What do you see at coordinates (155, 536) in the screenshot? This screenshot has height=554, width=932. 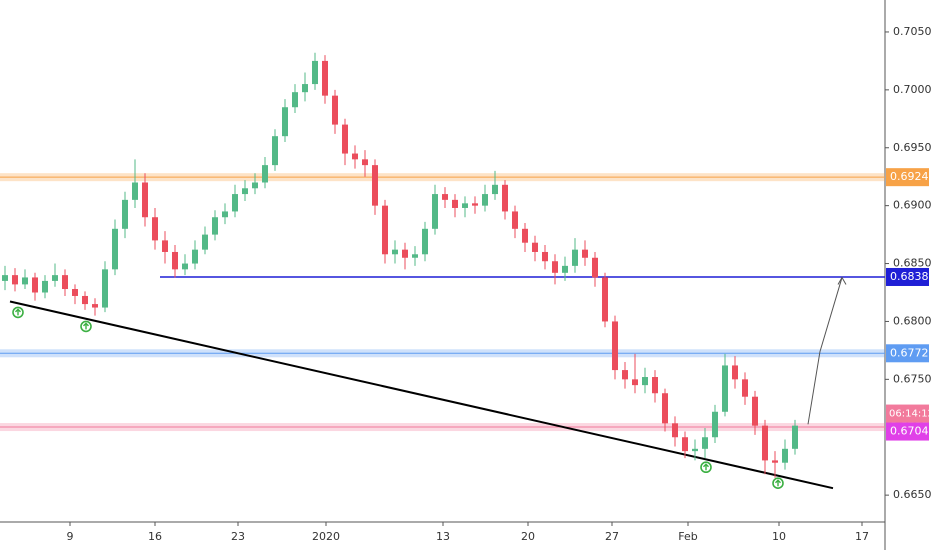 I see `x-tick-label: 16` at bounding box center [155, 536].